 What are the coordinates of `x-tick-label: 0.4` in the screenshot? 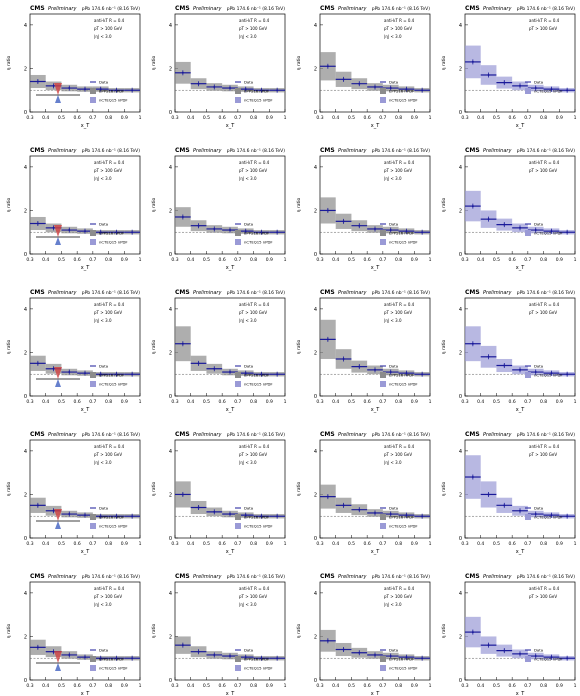 It's located at (45, 118).